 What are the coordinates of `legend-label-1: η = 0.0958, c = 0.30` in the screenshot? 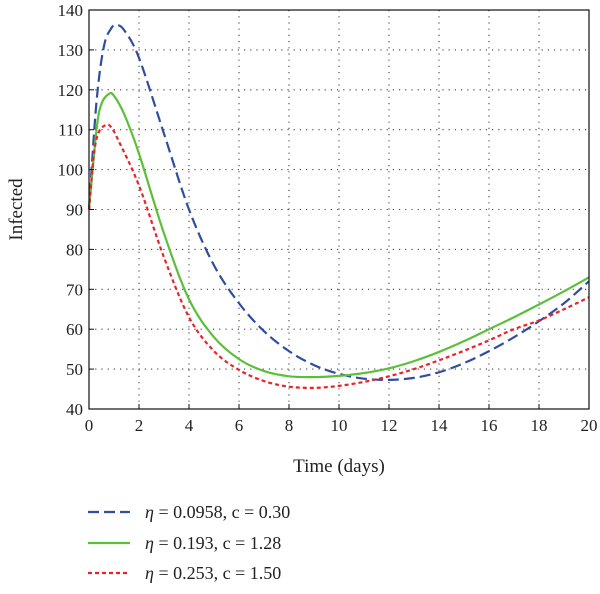 It's located at (217, 512).